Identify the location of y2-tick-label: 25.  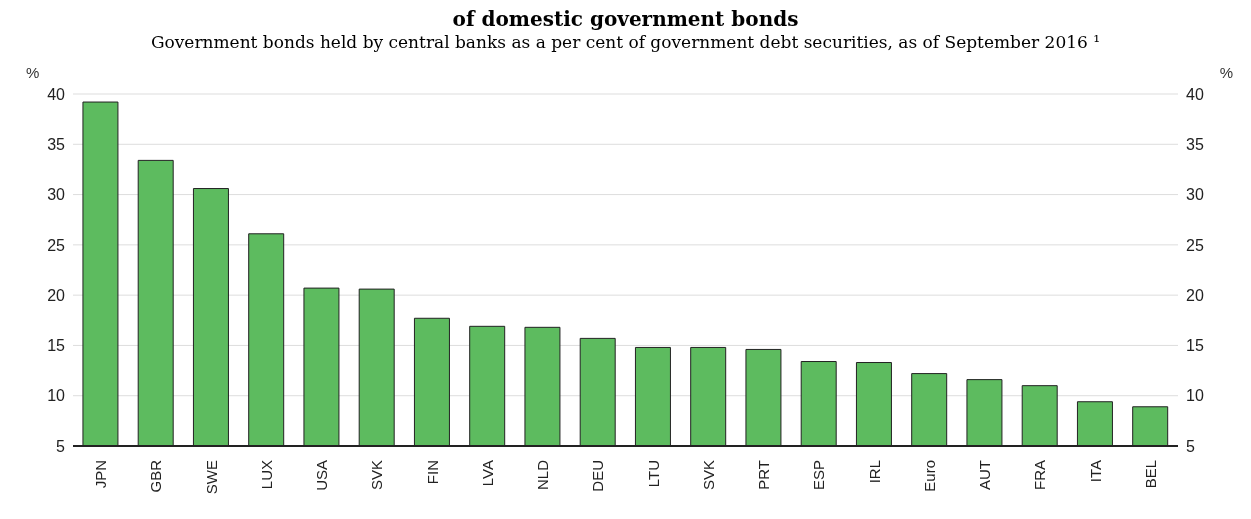
(1195, 245).